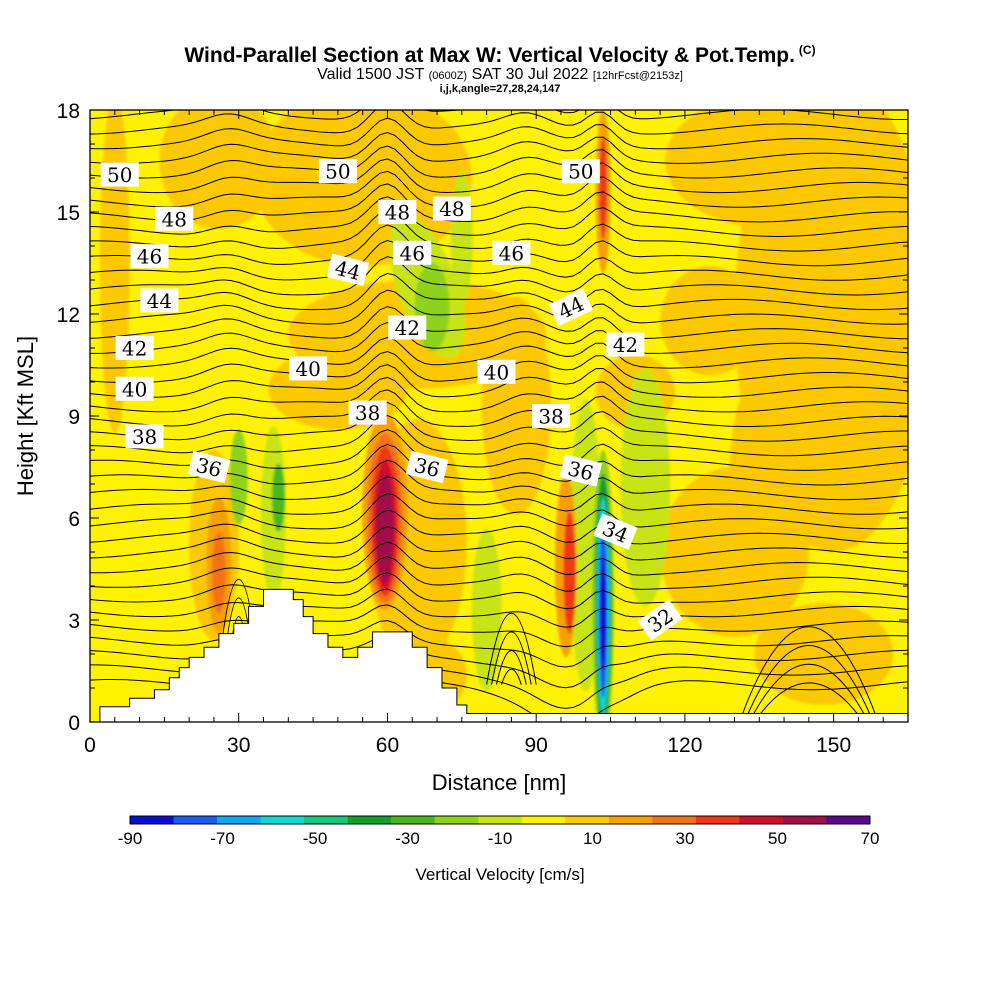 The image size is (1000, 1000). What do you see at coordinates (500, 89) in the screenshot?
I see `chart-ijk-line: i,j,k,angle=27,28,24,147` at bounding box center [500, 89].